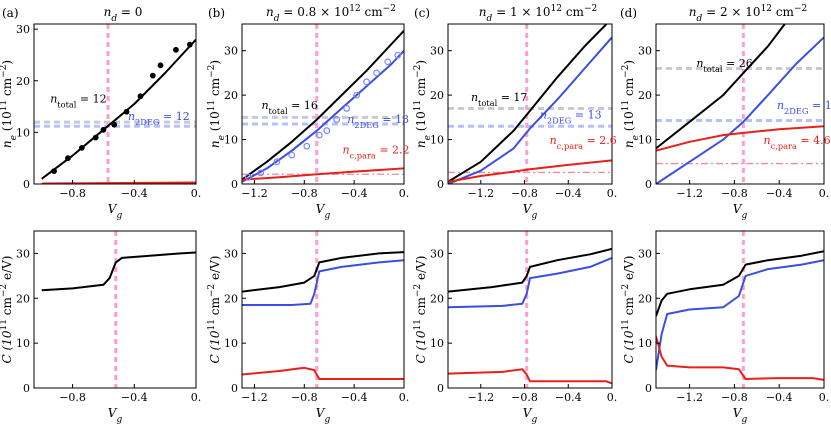 This screenshot has width=831, height=426. What do you see at coordinates (10, 13) in the screenshot?
I see `panel-label: (a)` at bounding box center [10, 13].